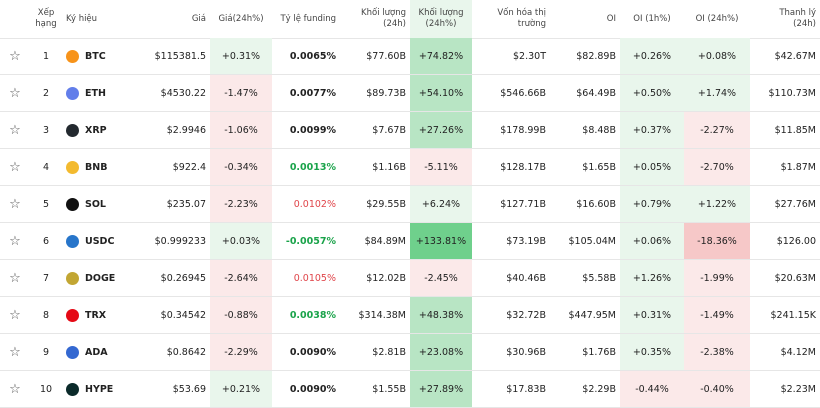 This screenshot has width=820, height=408. What do you see at coordinates (383, 18) in the screenshot?
I see `column-header: Khối lượng (24h)` at bounding box center [383, 18].